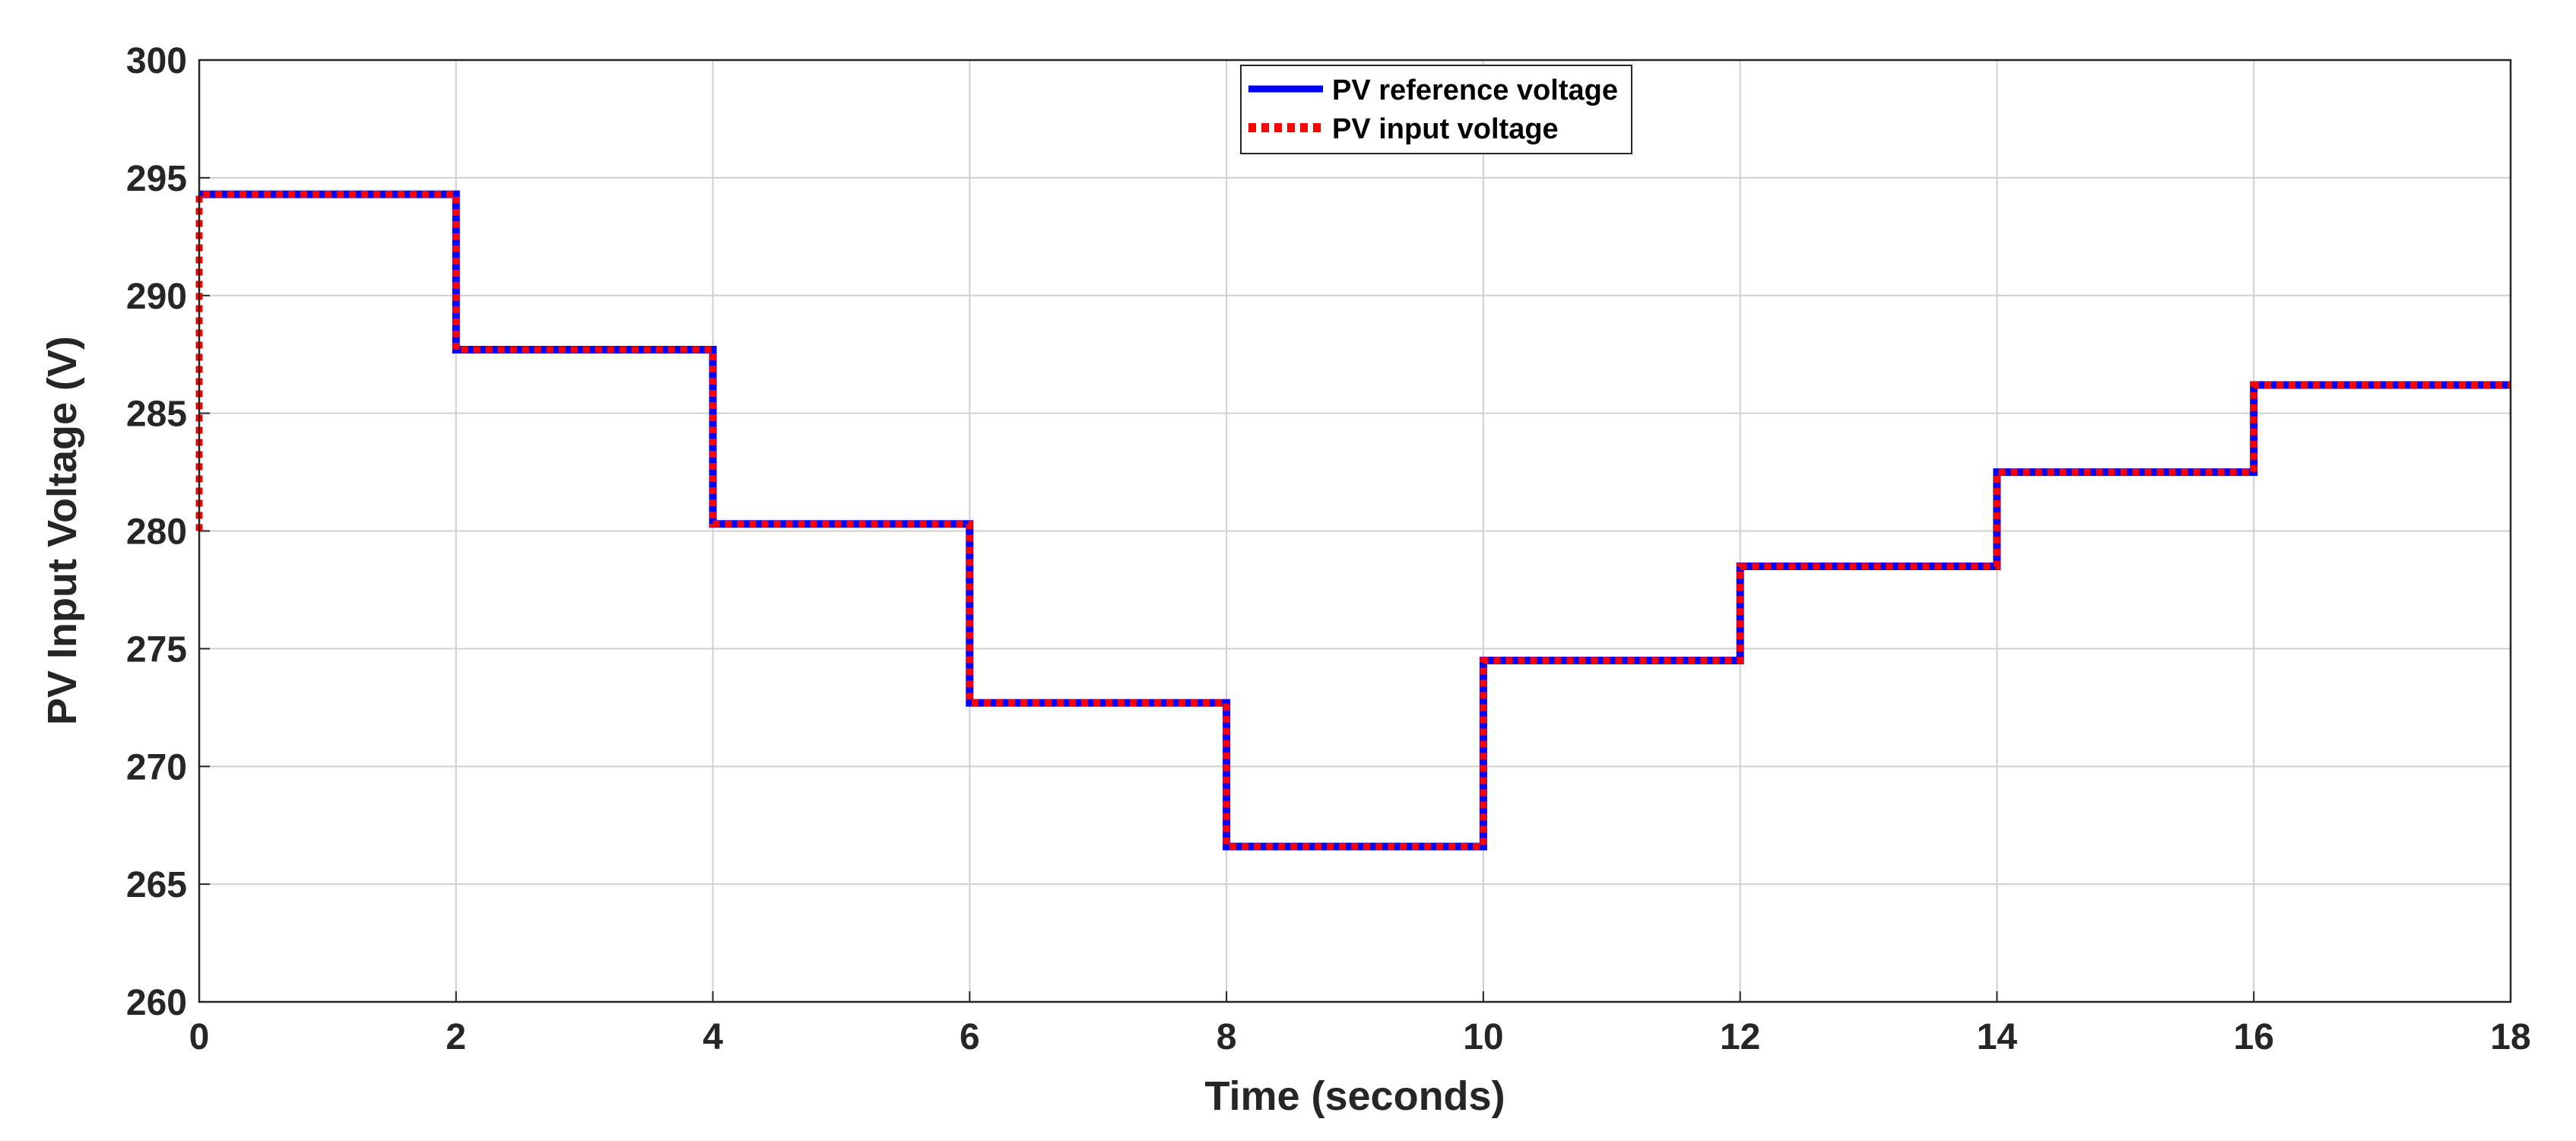 Image resolution: width=2576 pixels, height=1141 pixels. I want to click on x-tick-label: 14, so click(1998, 1037).